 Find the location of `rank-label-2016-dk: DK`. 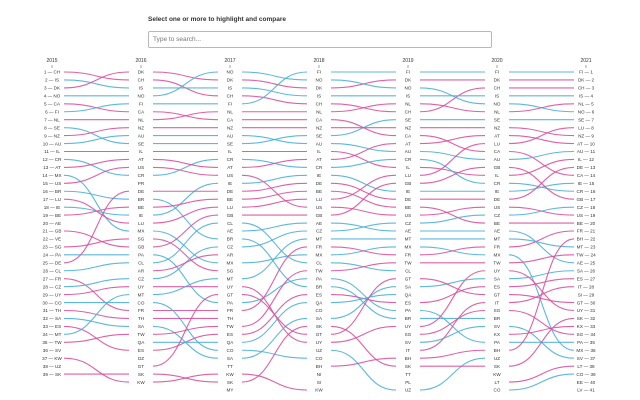

rank-label-2016-dk: DK is located at coordinates (141, 72).